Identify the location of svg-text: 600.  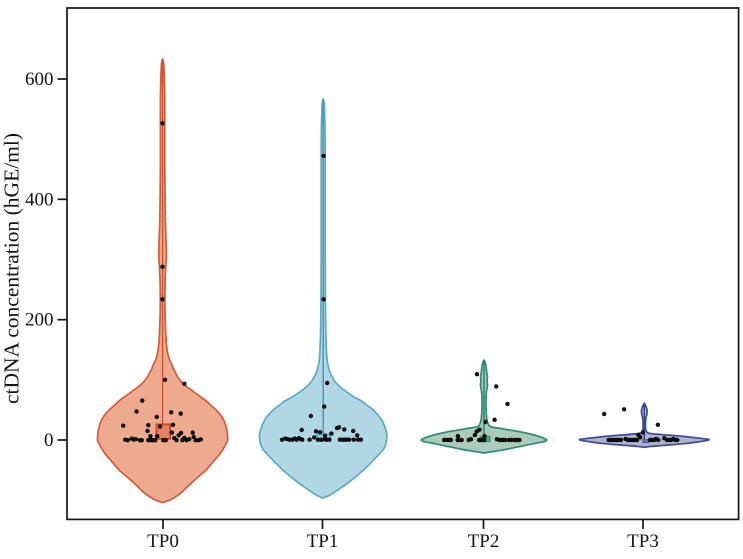
(39, 79).